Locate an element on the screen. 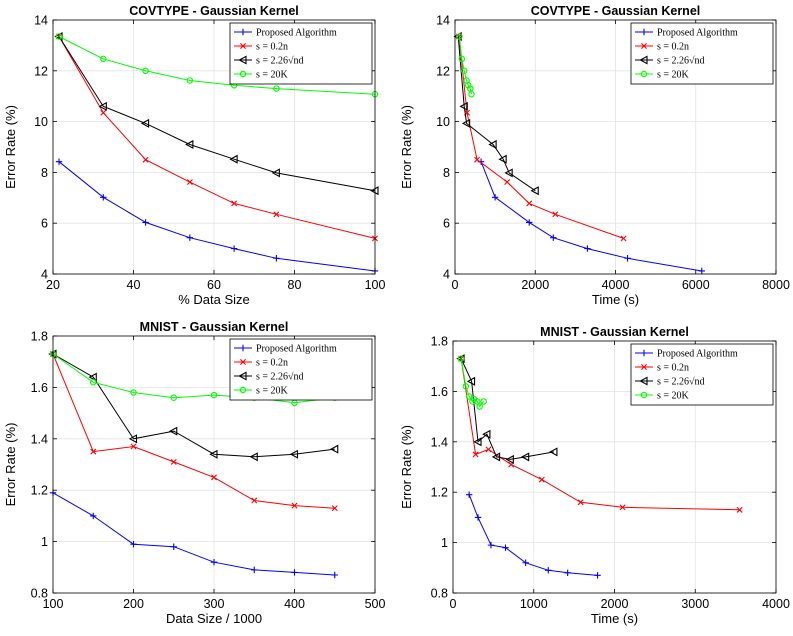  legend-label: s = 0.2n is located at coordinates (272, 363).